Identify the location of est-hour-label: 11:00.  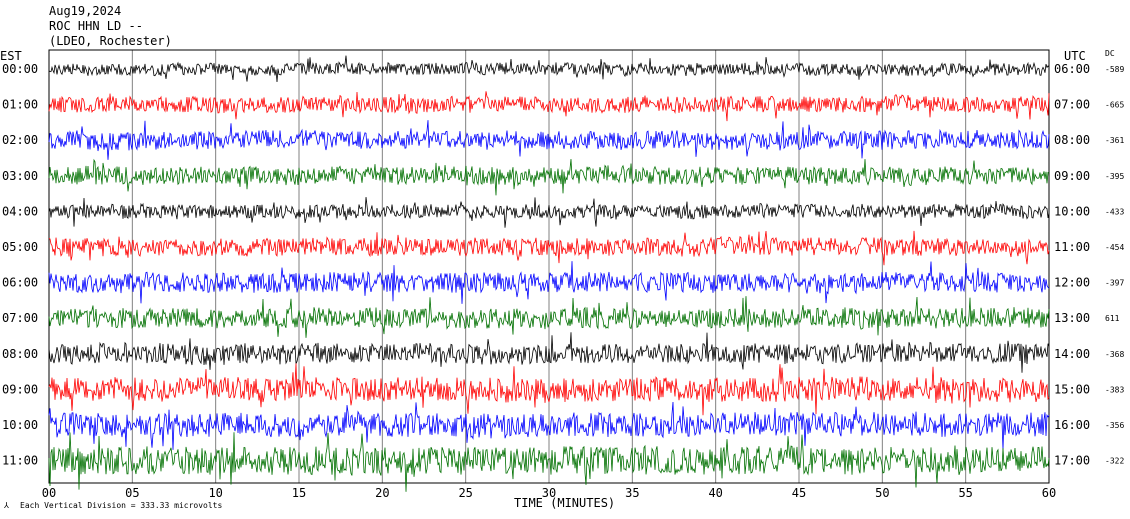
(20, 461).